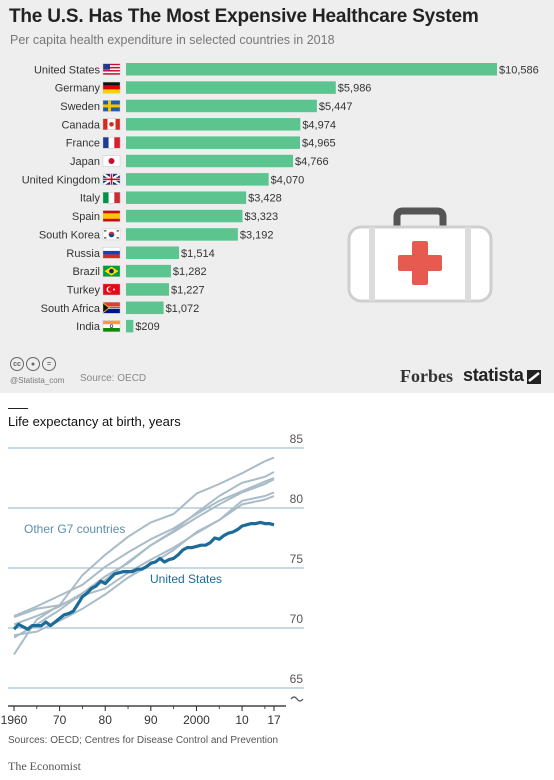 This screenshot has height=780, width=554. Describe the element at coordinates (85, 162) in the screenshot. I see `bar-label-japan: Japan` at that location.